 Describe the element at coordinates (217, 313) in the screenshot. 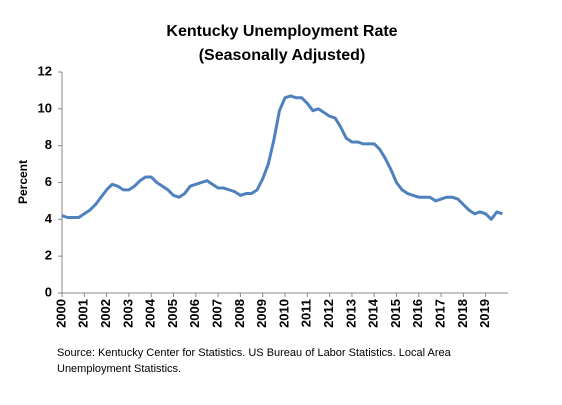

I see `x-tick-label: 2007` at that location.